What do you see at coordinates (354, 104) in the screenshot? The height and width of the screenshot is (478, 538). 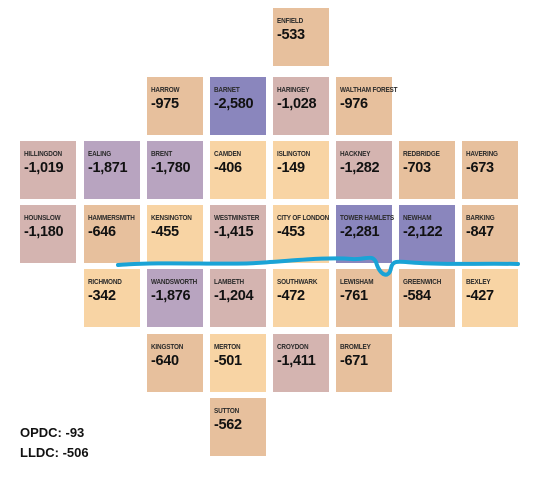 I see `borough-value: -976` at bounding box center [354, 104].